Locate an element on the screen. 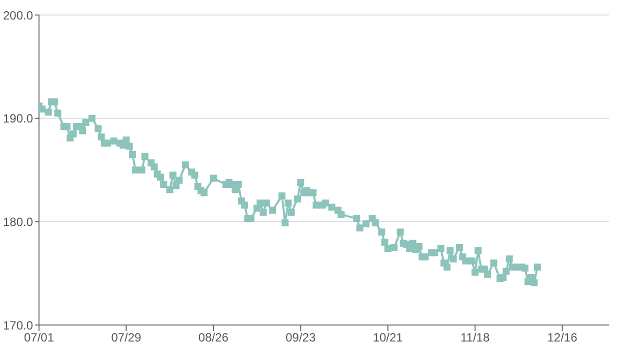 Image resolution: width=635 pixels, height=364 pixels. y-tick-label: 180.0 is located at coordinates (18, 221).